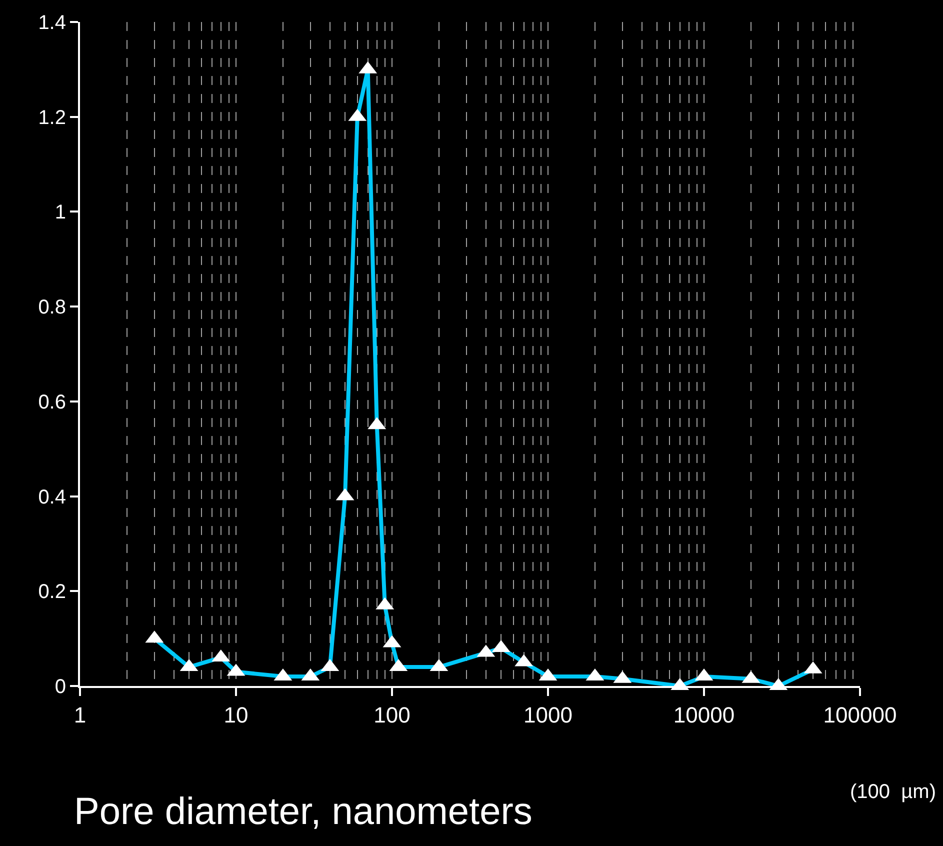 The height and width of the screenshot is (846, 943). I want to click on y-tick-label: 1, so click(60, 213).